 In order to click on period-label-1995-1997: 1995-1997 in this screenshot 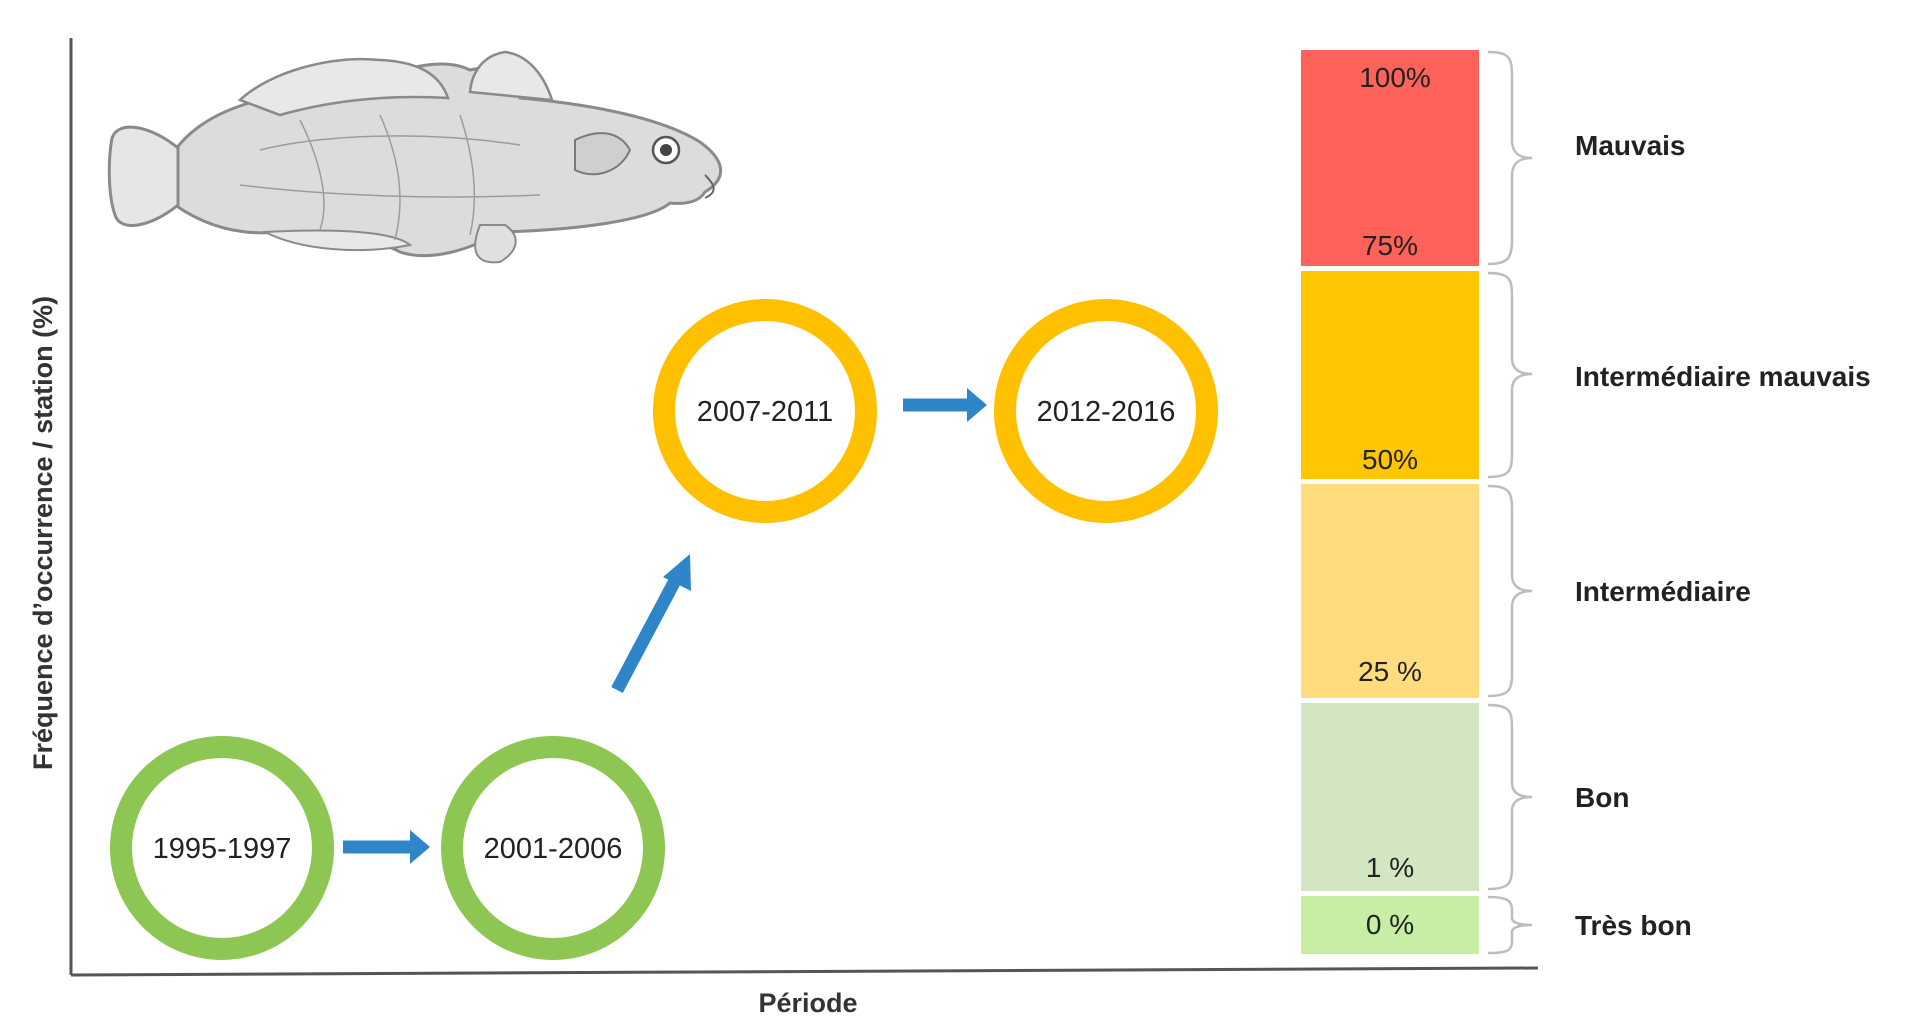, I will do `click(222, 849)`.